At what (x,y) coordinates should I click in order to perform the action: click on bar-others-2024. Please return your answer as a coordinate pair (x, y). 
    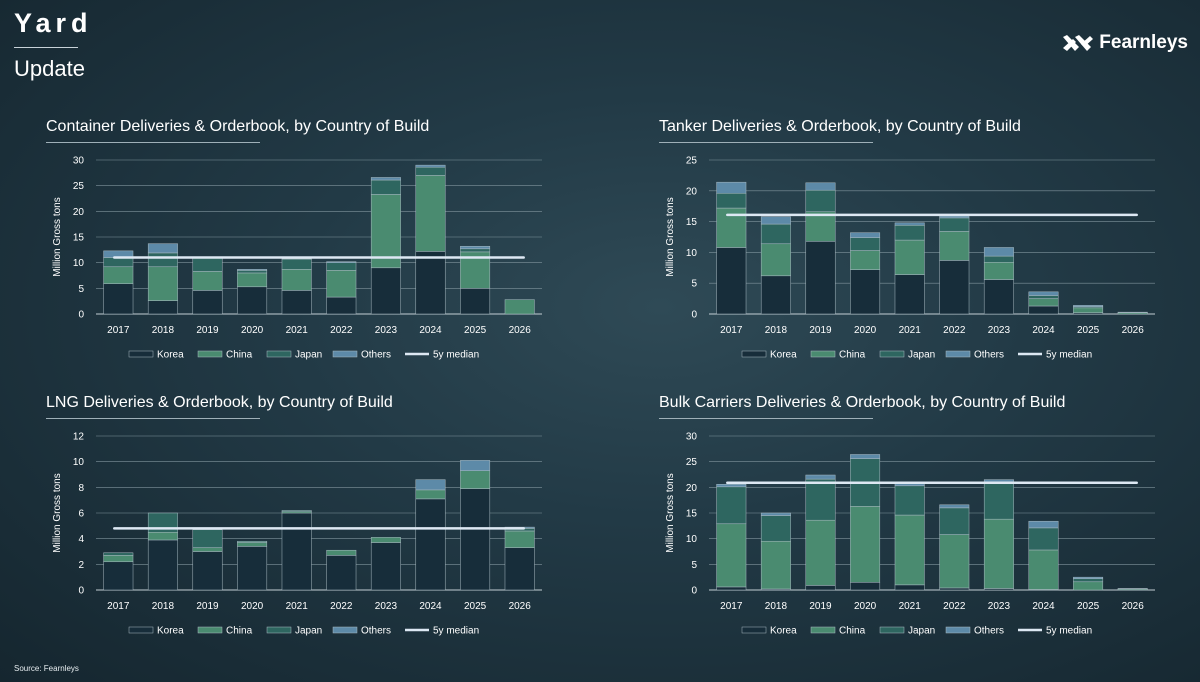
    Looking at the image, I should click on (430, 485).